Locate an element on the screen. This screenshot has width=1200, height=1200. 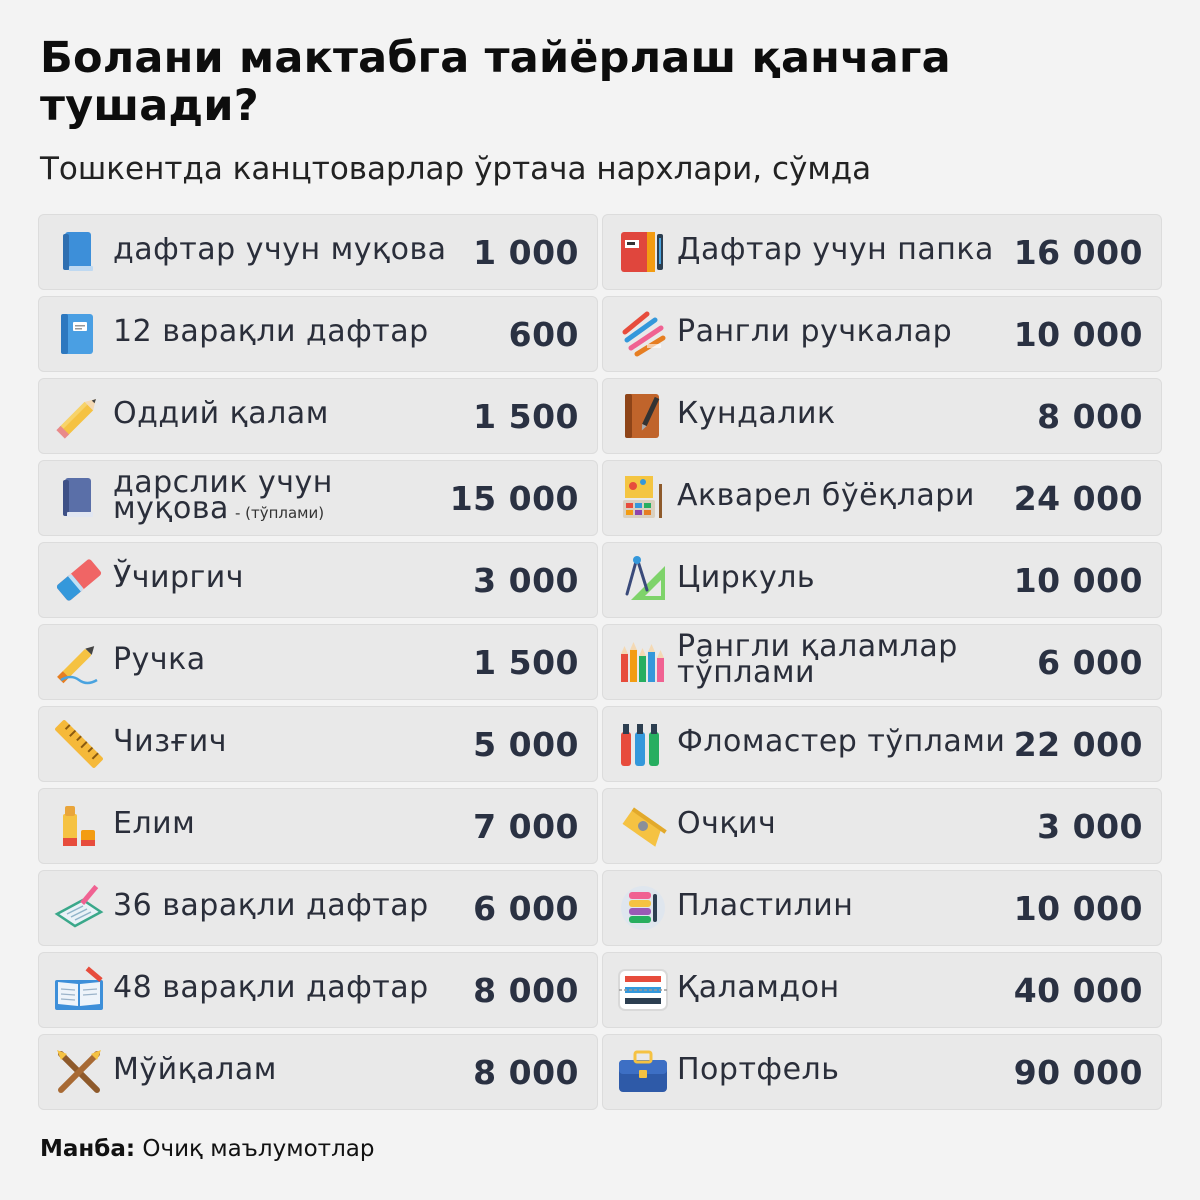
item-label: 48 варақли дафтар is located at coordinates (271, 987).